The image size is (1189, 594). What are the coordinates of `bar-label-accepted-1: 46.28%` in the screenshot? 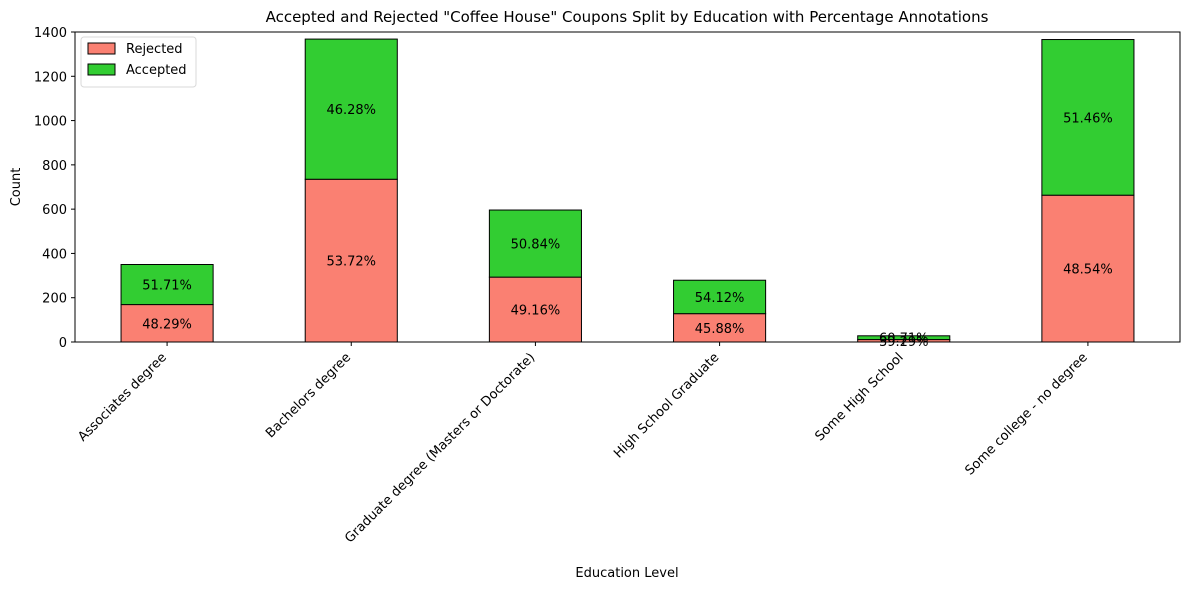 It's located at (351, 110).